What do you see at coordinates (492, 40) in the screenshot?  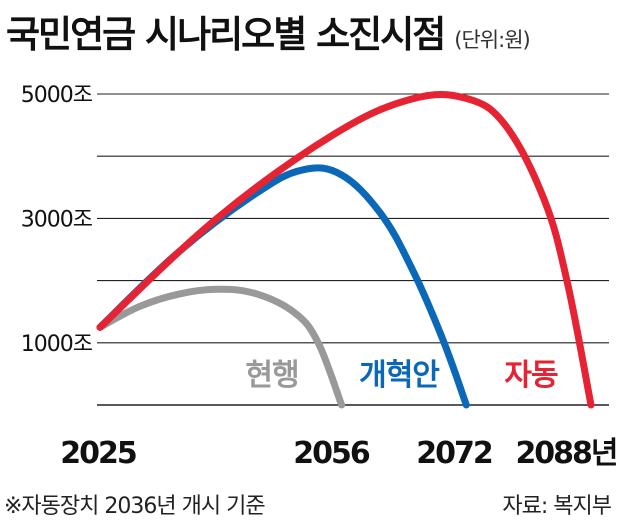 I see `unit-label: (단위:원)` at bounding box center [492, 40].